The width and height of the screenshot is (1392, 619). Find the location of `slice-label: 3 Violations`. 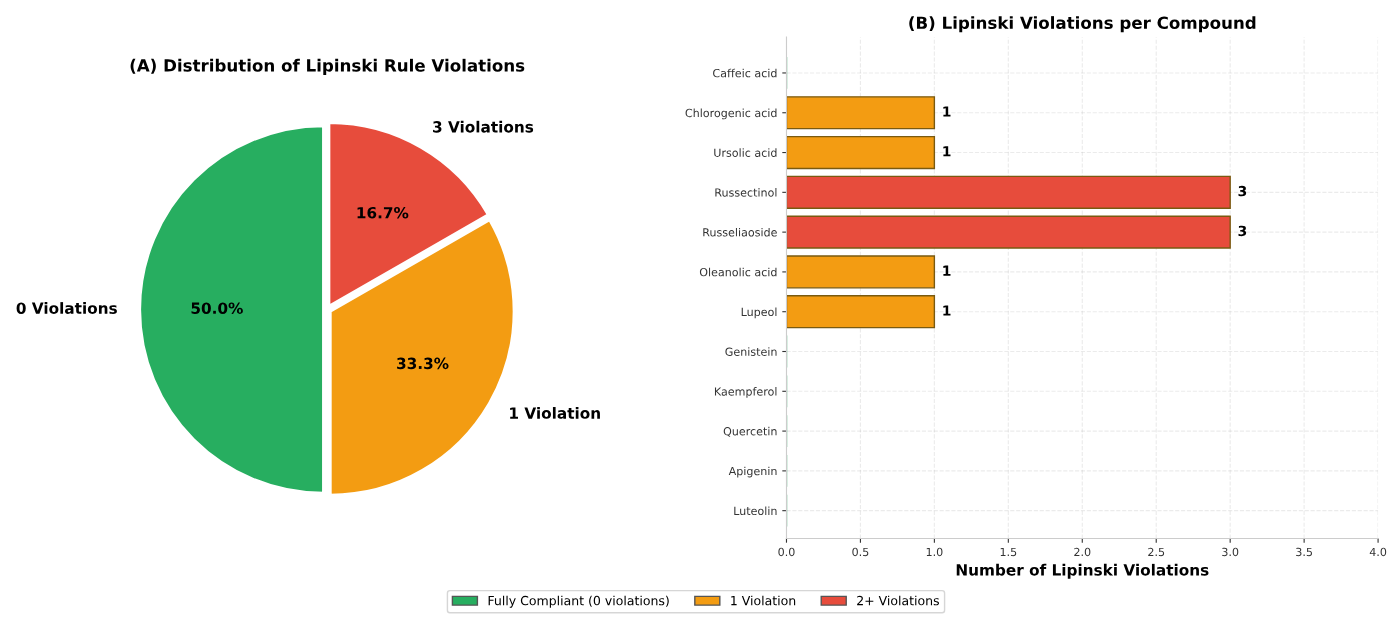

slice-label: 3 Violations is located at coordinates (483, 126).